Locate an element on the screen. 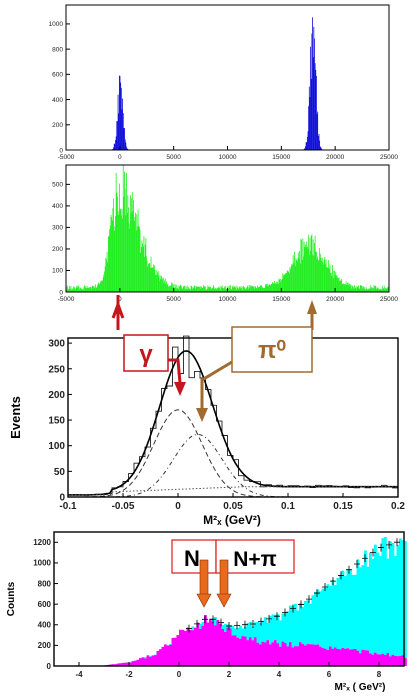 This screenshot has width=410, height=697. y-tick-label: 200 is located at coordinates (57, 125).